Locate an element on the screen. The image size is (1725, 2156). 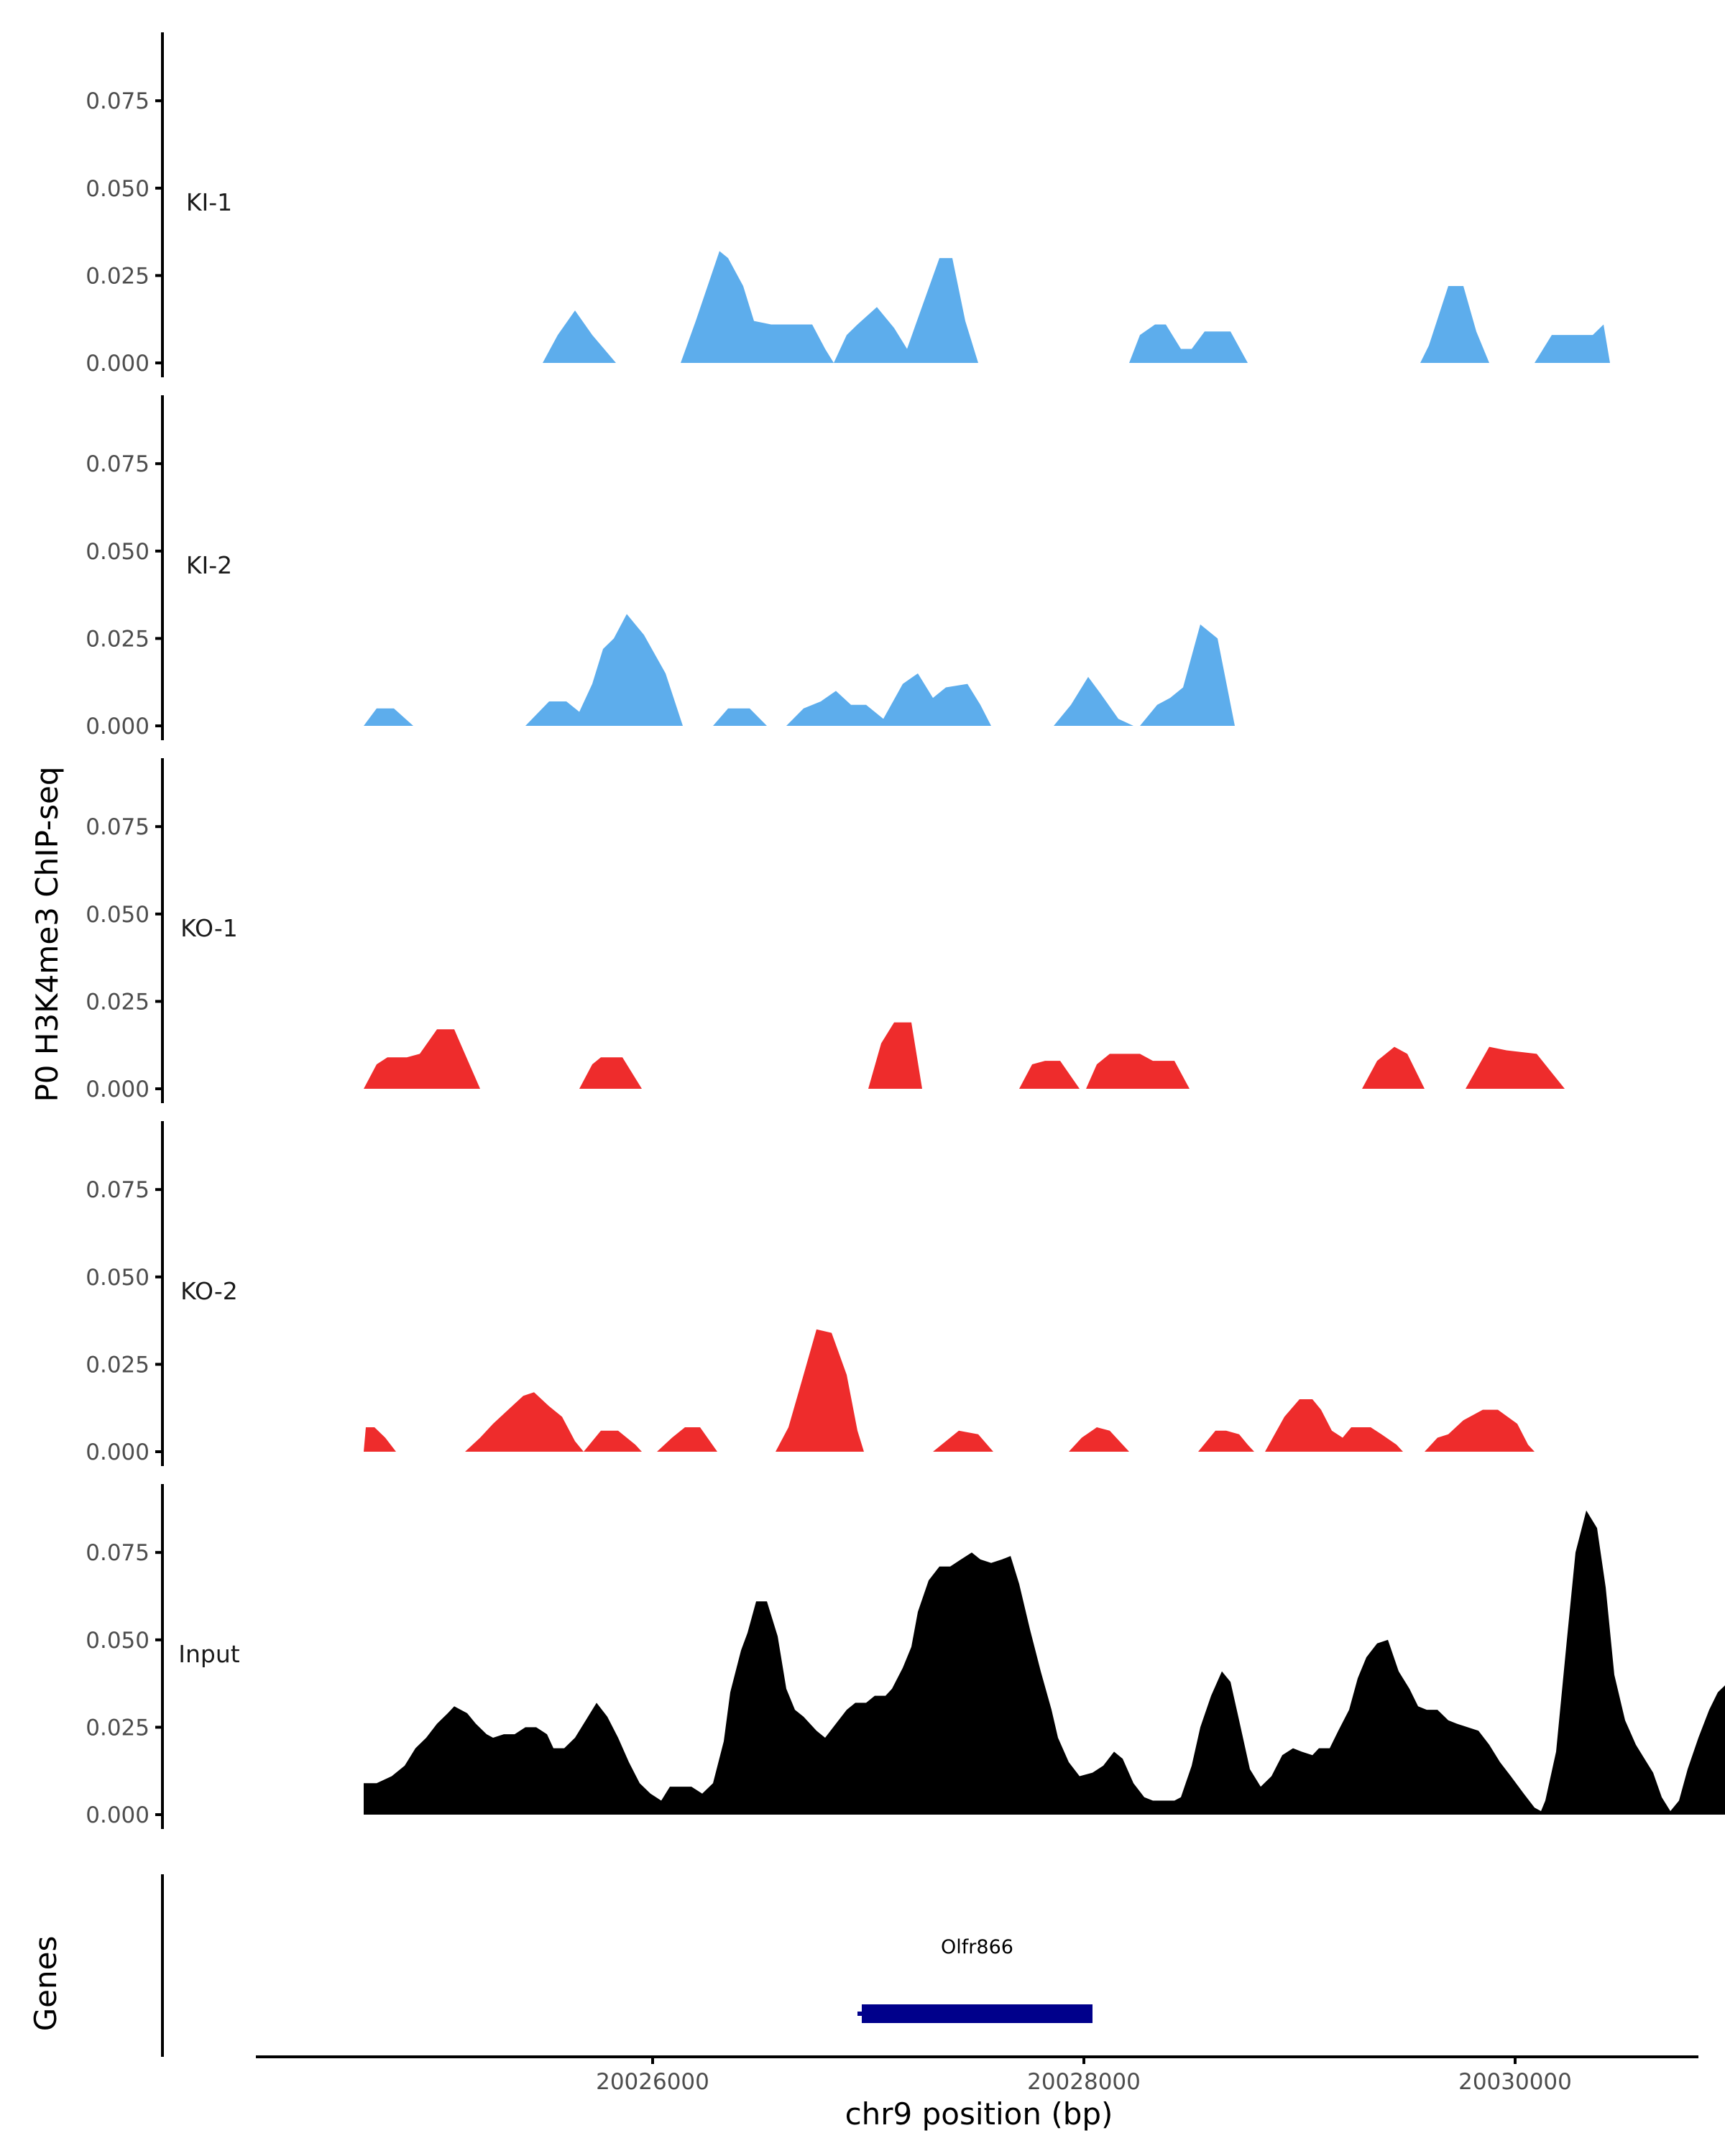
track-label-ko-2: KO-2 is located at coordinates (209, 1291).